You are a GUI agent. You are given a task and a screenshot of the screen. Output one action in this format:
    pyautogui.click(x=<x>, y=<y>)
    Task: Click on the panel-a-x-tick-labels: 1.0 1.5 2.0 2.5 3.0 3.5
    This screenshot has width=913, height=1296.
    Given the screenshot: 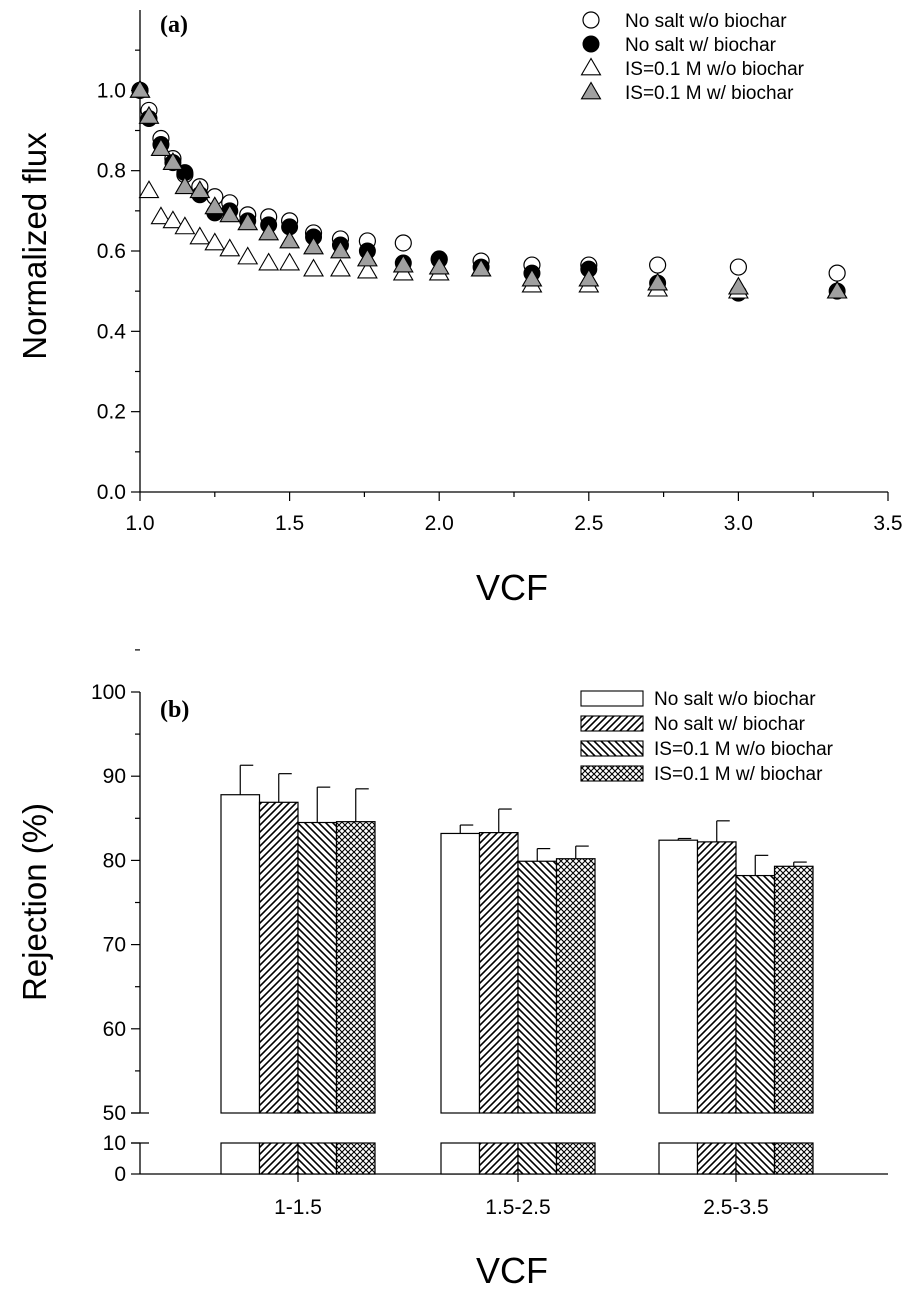 What is the action you would take?
    pyautogui.click(x=513, y=523)
    